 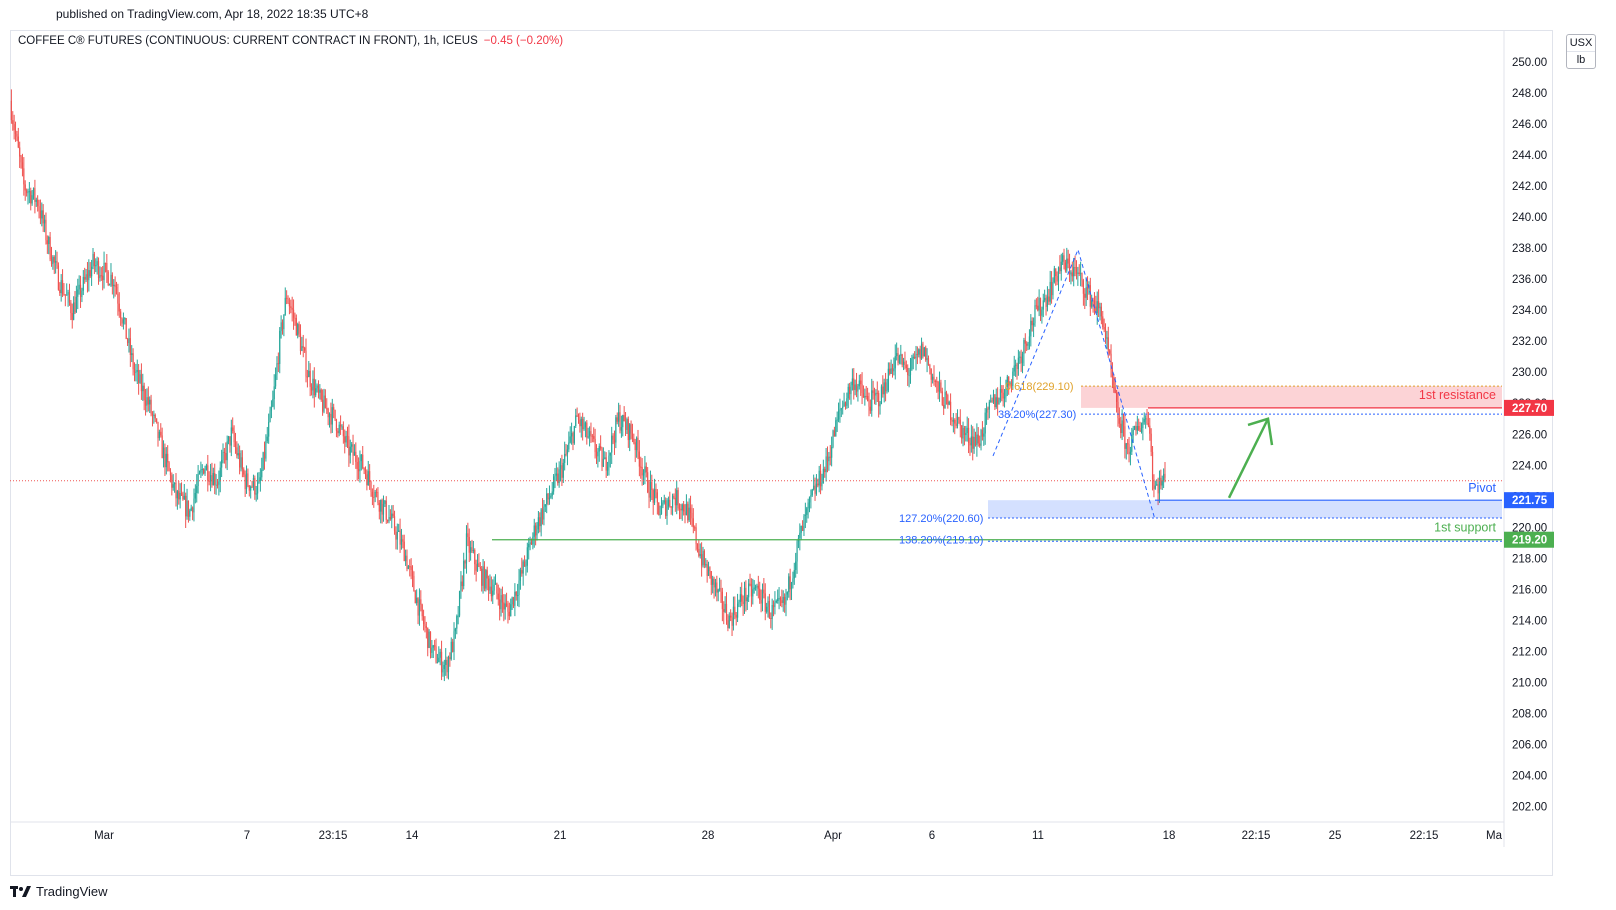 I want to click on price-tick-label: 246.00, so click(x=1529, y=125).